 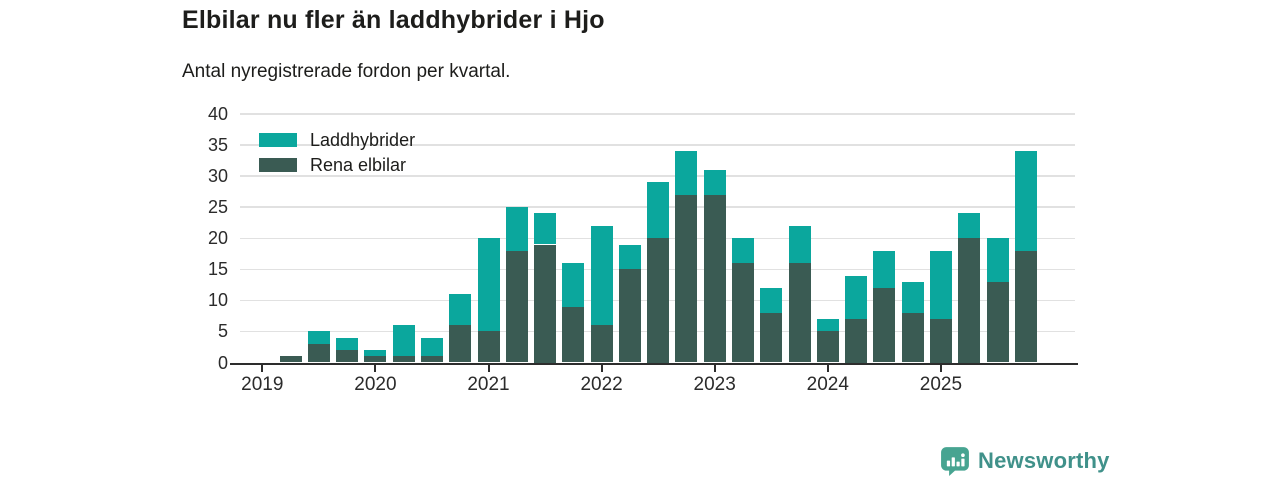 What do you see at coordinates (601, 384) in the screenshot?
I see `x-tick-label: 2022` at bounding box center [601, 384].